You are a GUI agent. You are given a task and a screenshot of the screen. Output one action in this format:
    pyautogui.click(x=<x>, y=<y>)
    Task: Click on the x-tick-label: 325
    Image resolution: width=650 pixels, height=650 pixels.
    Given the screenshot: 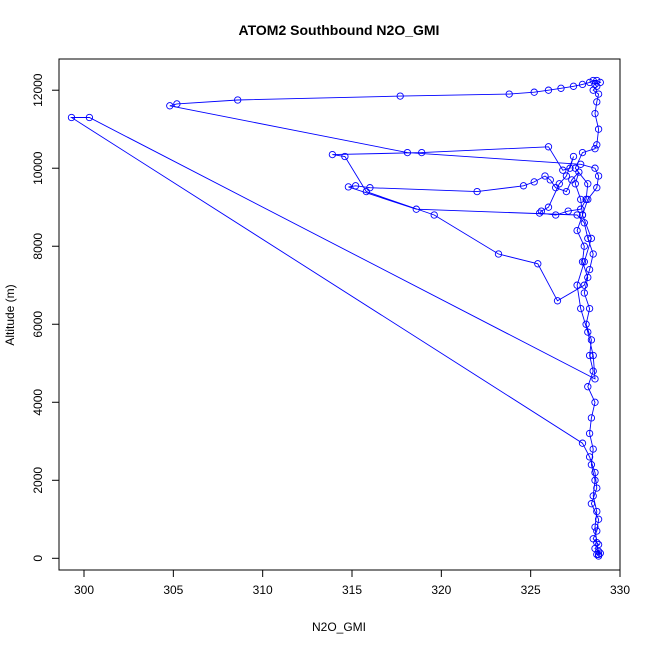 What is the action you would take?
    pyautogui.click(x=531, y=590)
    